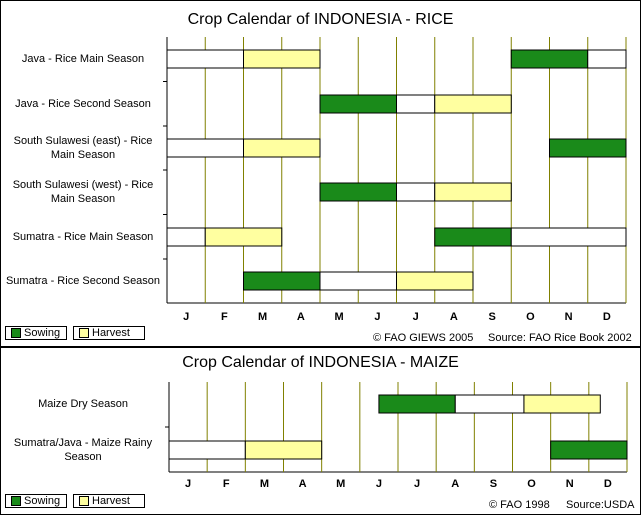  I want to click on row-label: Java - Rice Second Season, so click(83, 104).